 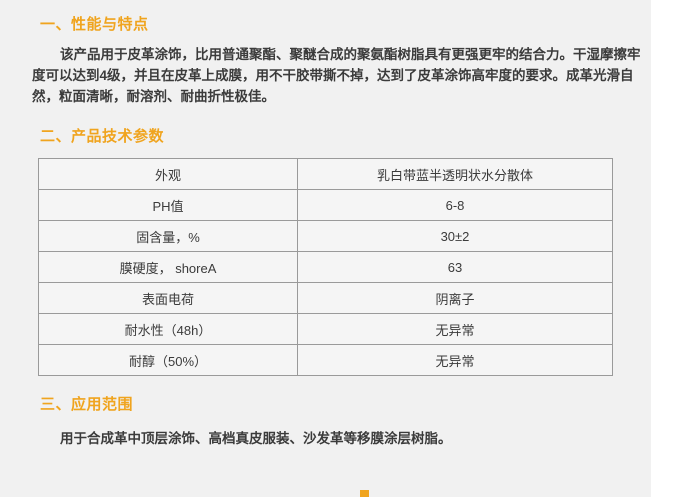 What do you see at coordinates (256, 438) in the screenshot?
I see `section-body-application-scope: 用于合成革中顶层涂饰、高档真皮服装、沙发革等移膜涂层树脂。` at bounding box center [256, 438].